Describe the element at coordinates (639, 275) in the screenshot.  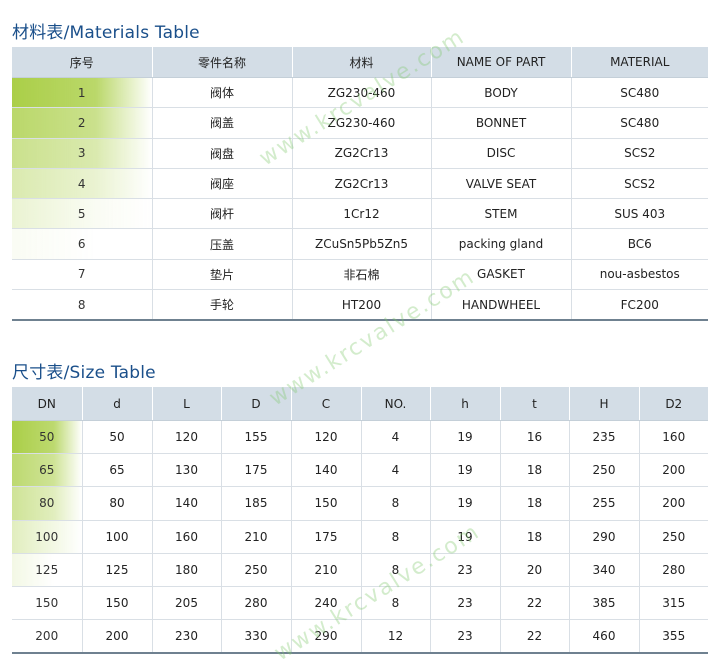
I see `table-cell: nou-asbestos` at that location.